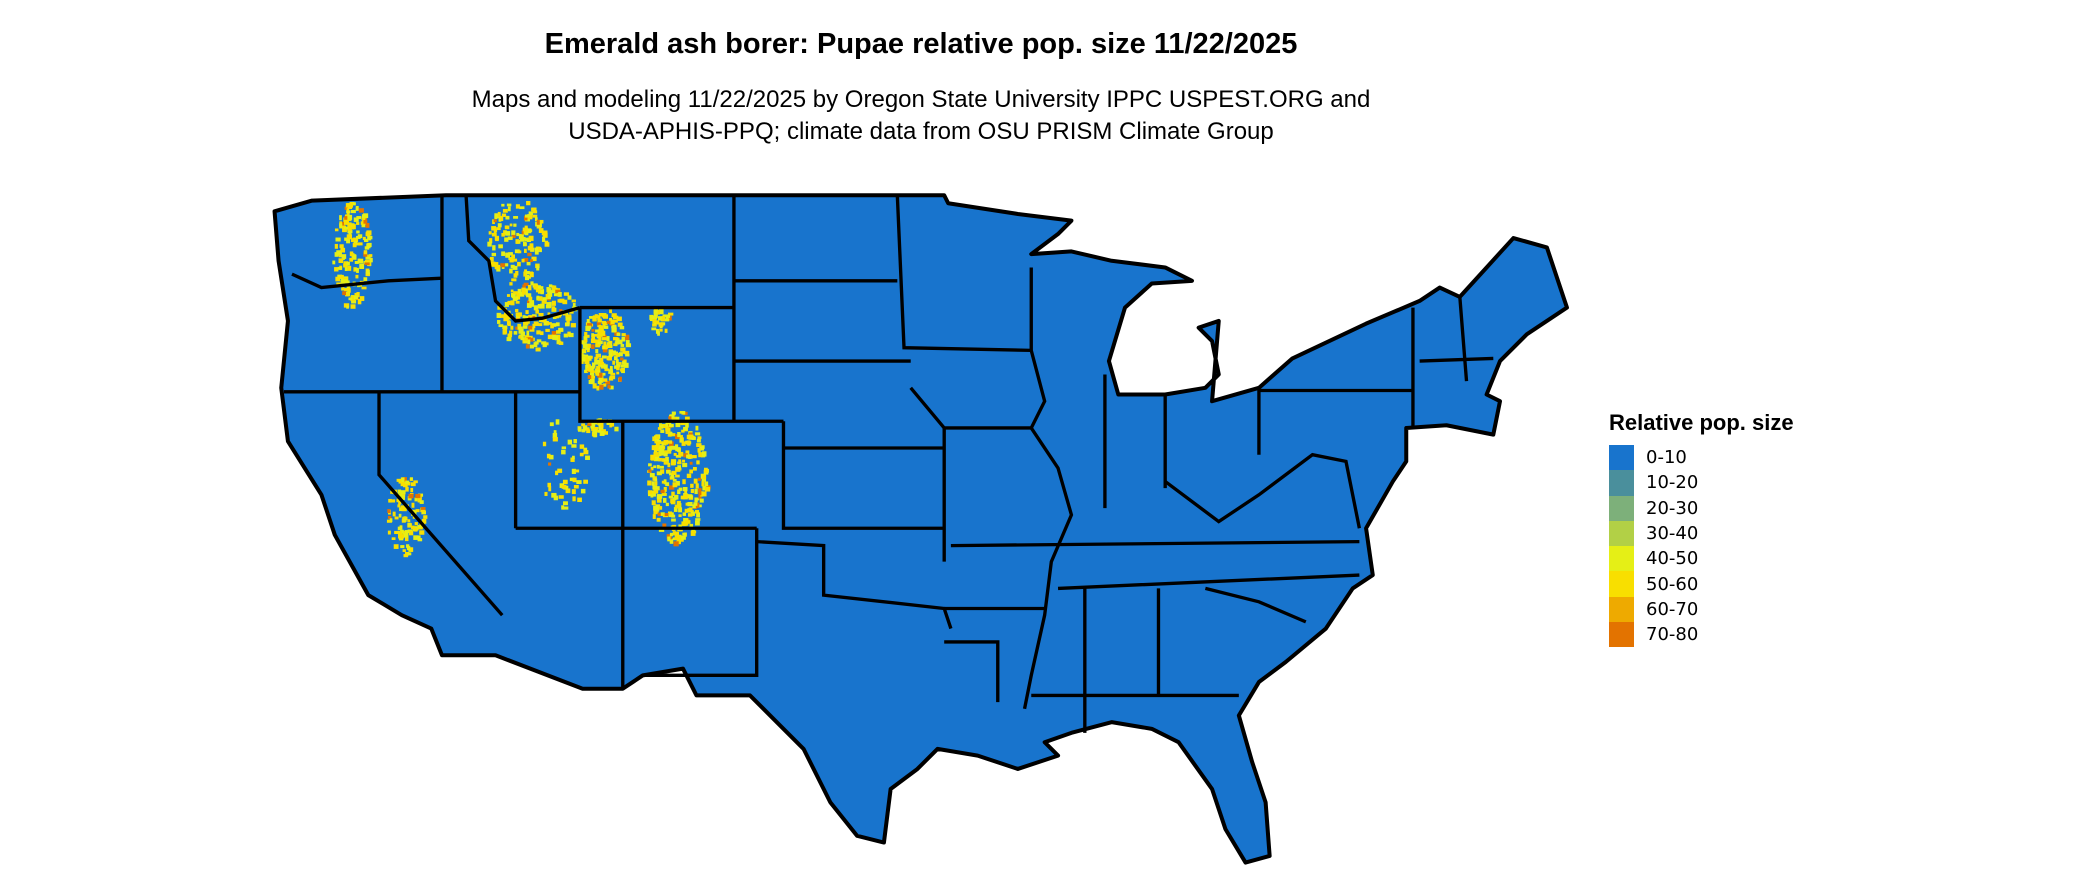  I want to click on legend-label: 50-60, so click(1672, 584).